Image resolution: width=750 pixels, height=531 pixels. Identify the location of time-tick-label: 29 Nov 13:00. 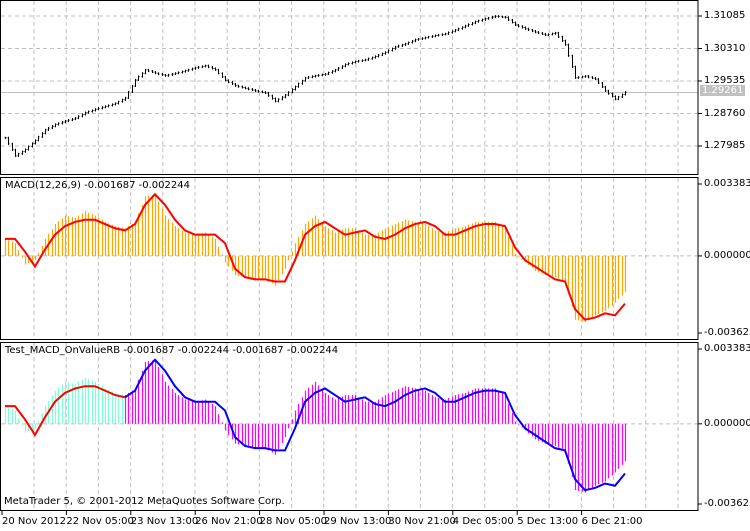
(358, 521).